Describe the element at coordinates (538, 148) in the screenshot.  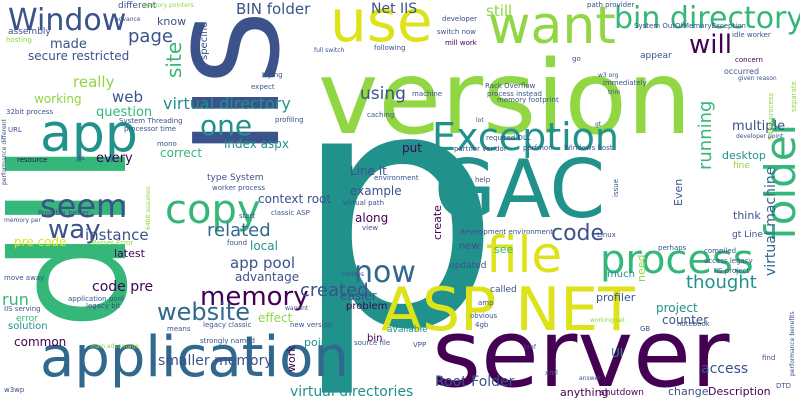
I see `word-perfmon: perfmon` at that location.